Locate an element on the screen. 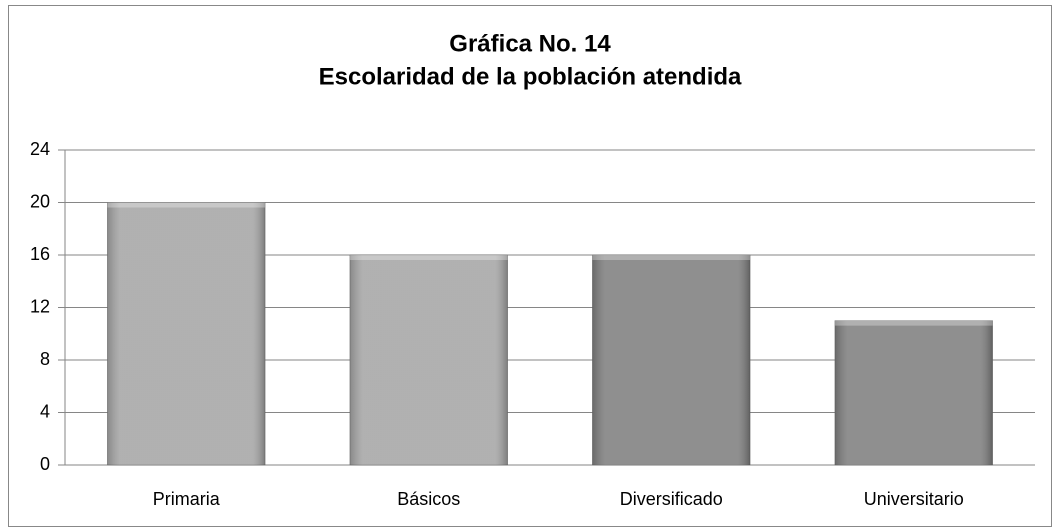 This screenshot has width=1061, height=528. chart-title: Gráfica No. 14 is located at coordinates (530, 43).